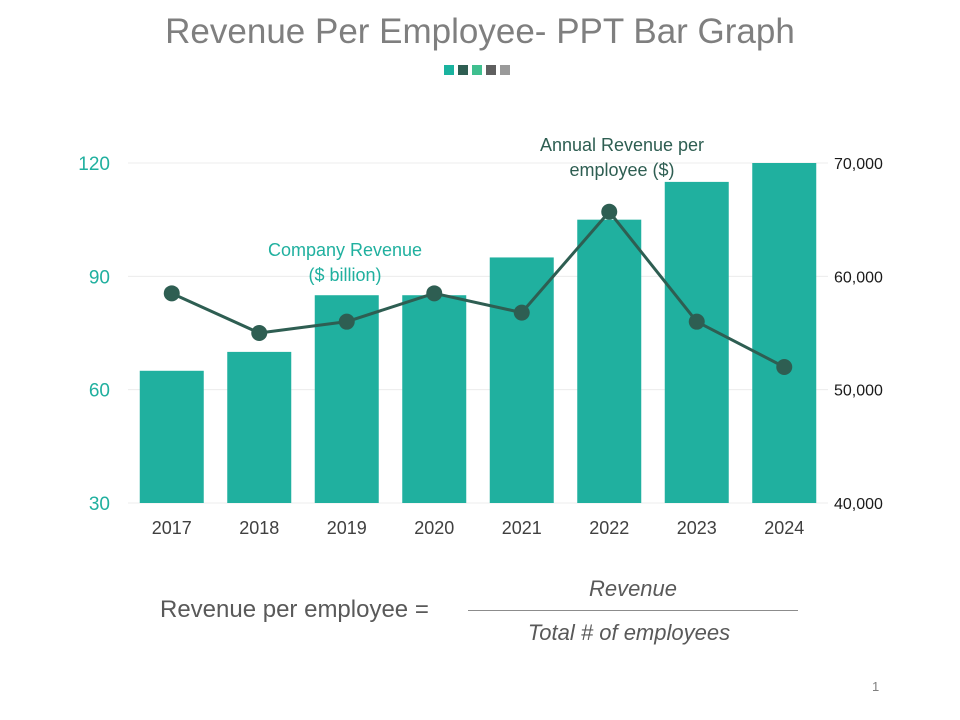 The image size is (960, 720). I want to click on title-decoration, so click(477, 70).